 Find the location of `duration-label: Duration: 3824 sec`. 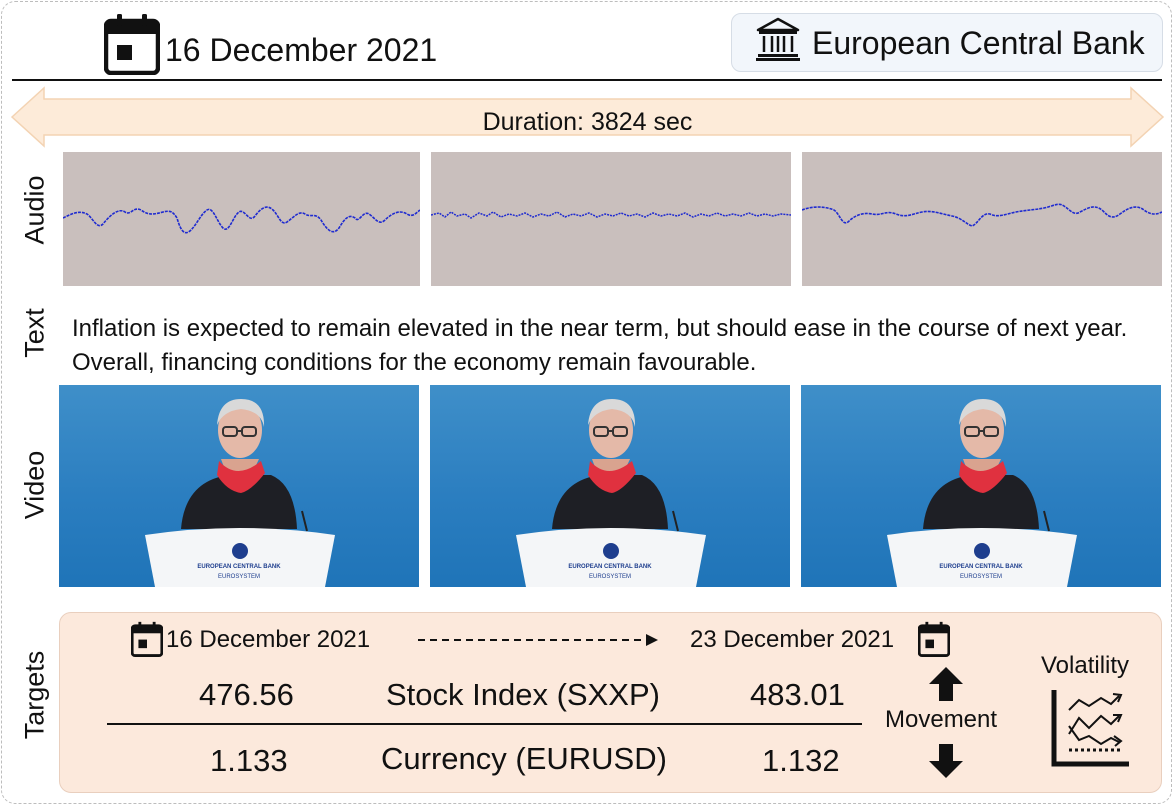

duration-label: Duration: 3824 sec is located at coordinates (587, 122).